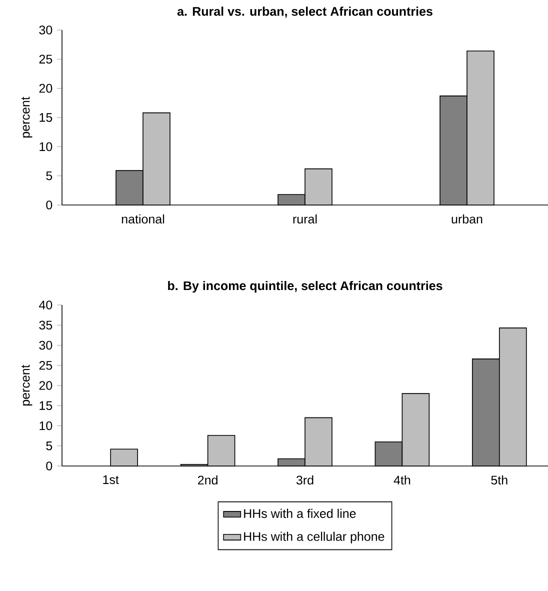  I want to click on x-tick-label: 1st, so click(111, 479).